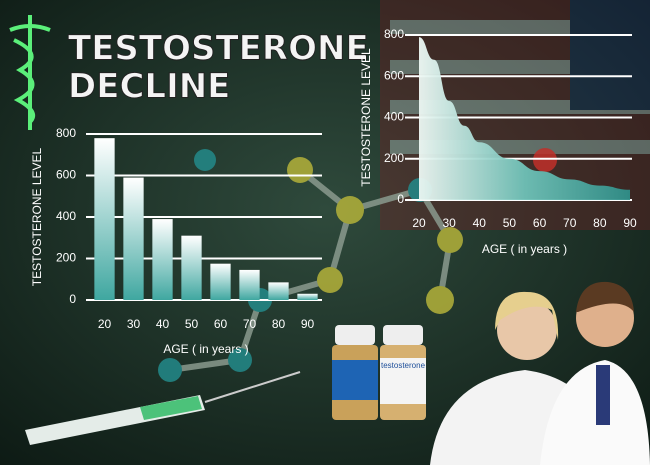 Image resolution: width=650 pixels, height=465 pixels. Describe the element at coordinates (163, 408) in the screenshot. I see `syringe` at that location.